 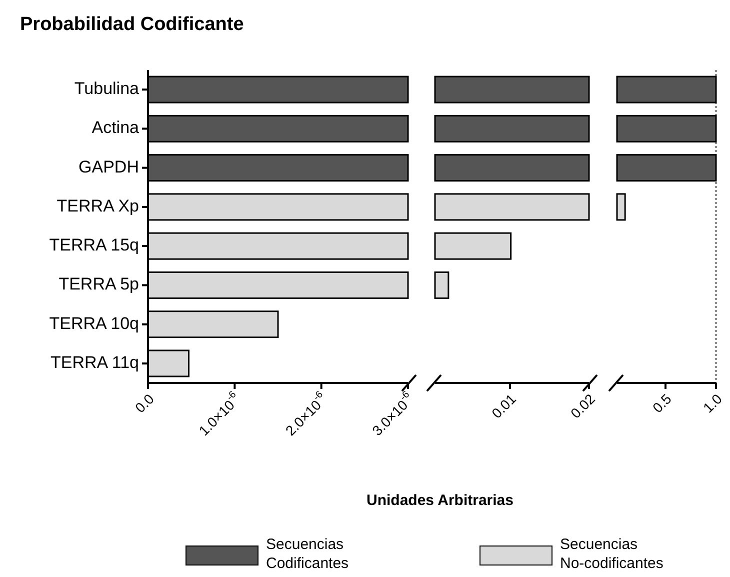 What do you see at coordinates (661, 403) in the screenshot?
I see `x-tick-label: 0.5` at bounding box center [661, 403].